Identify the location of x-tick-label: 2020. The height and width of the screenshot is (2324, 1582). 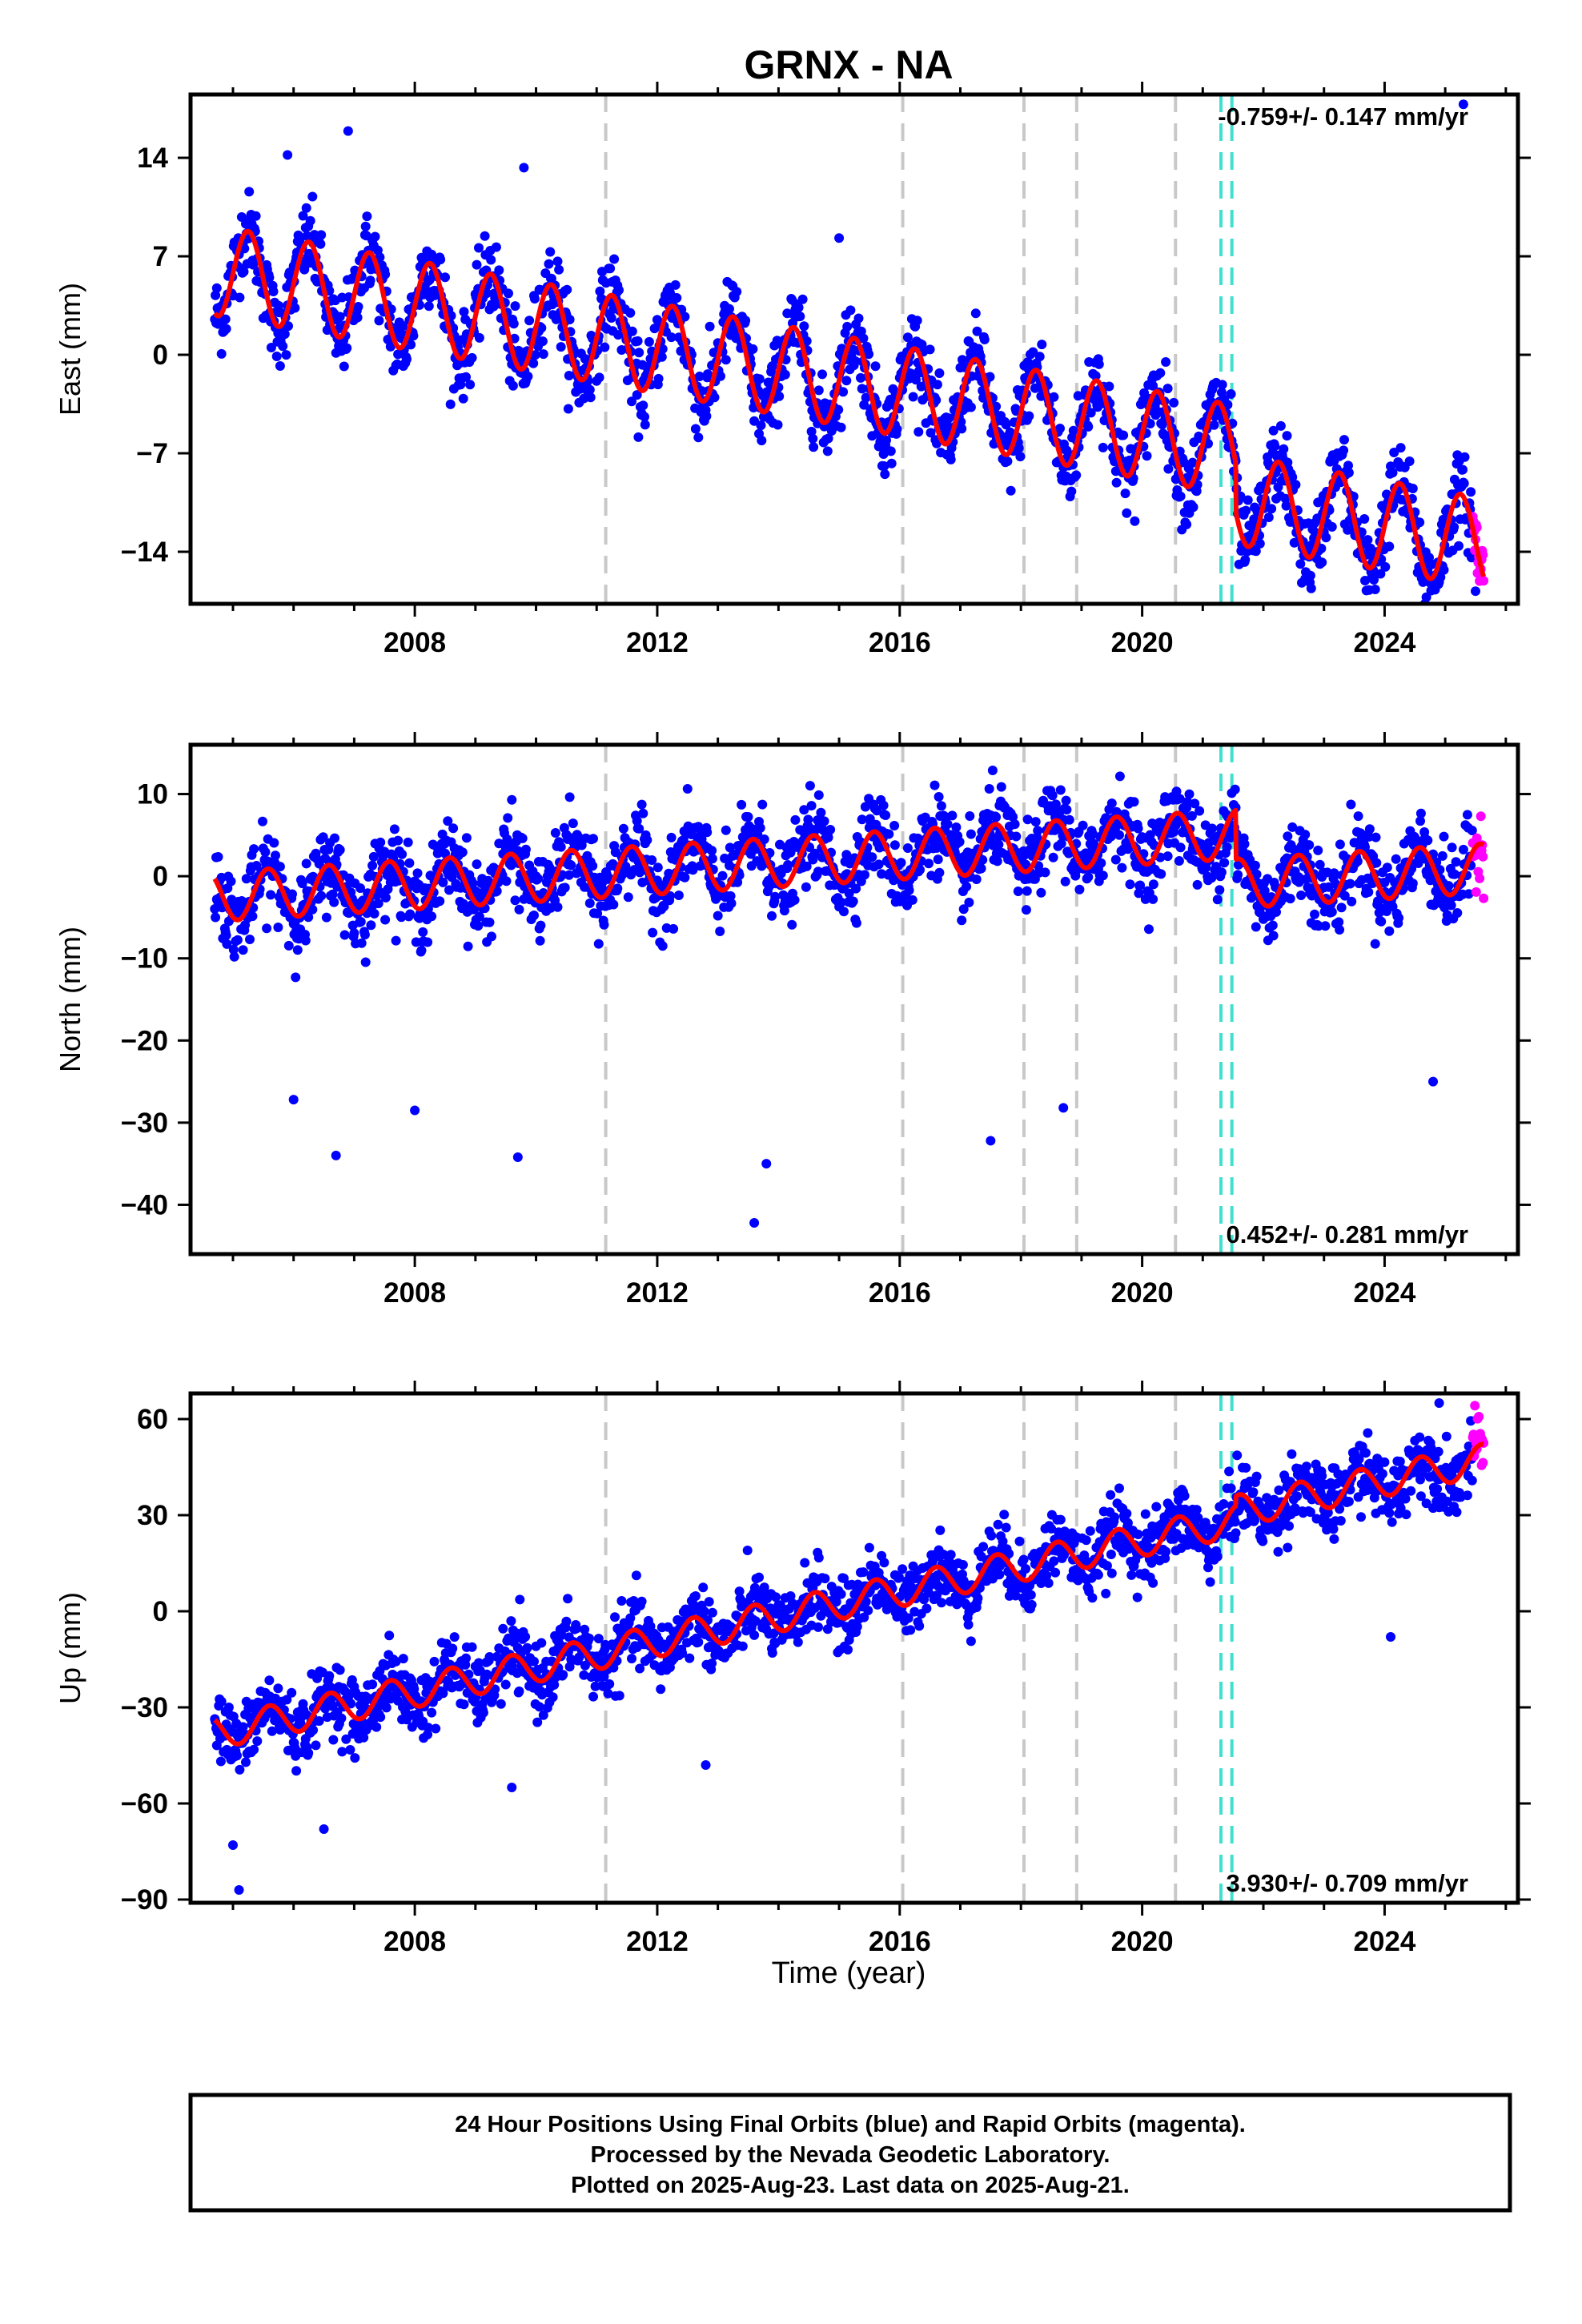
(1142, 1293).